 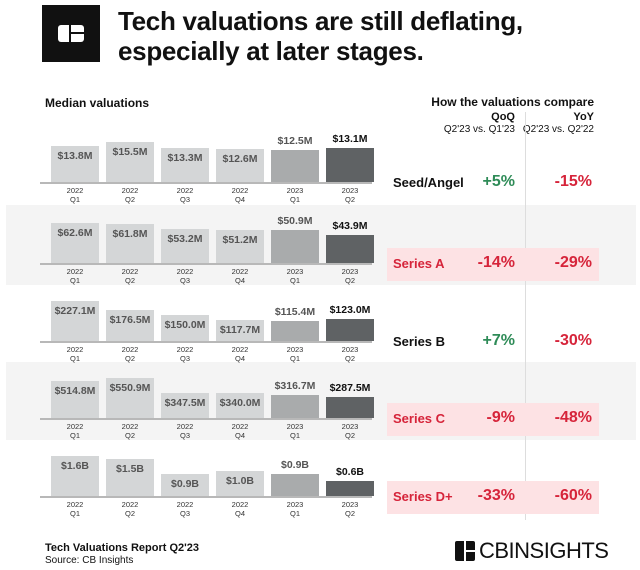 What do you see at coordinates (350, 225) in the screenshot?
I see `bar-value-label: $43.9M` at bounding box center [350, 225].